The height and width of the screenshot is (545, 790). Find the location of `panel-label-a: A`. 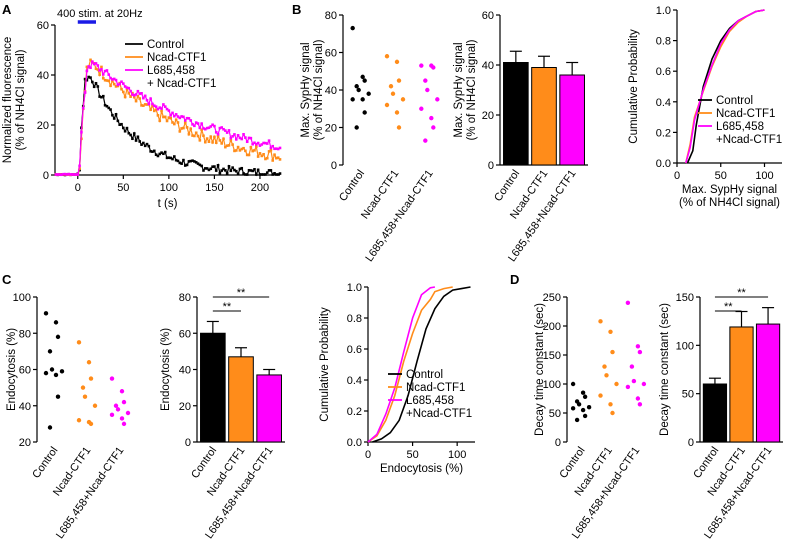

panel-label-a: A is located at coordinates (7, 9).